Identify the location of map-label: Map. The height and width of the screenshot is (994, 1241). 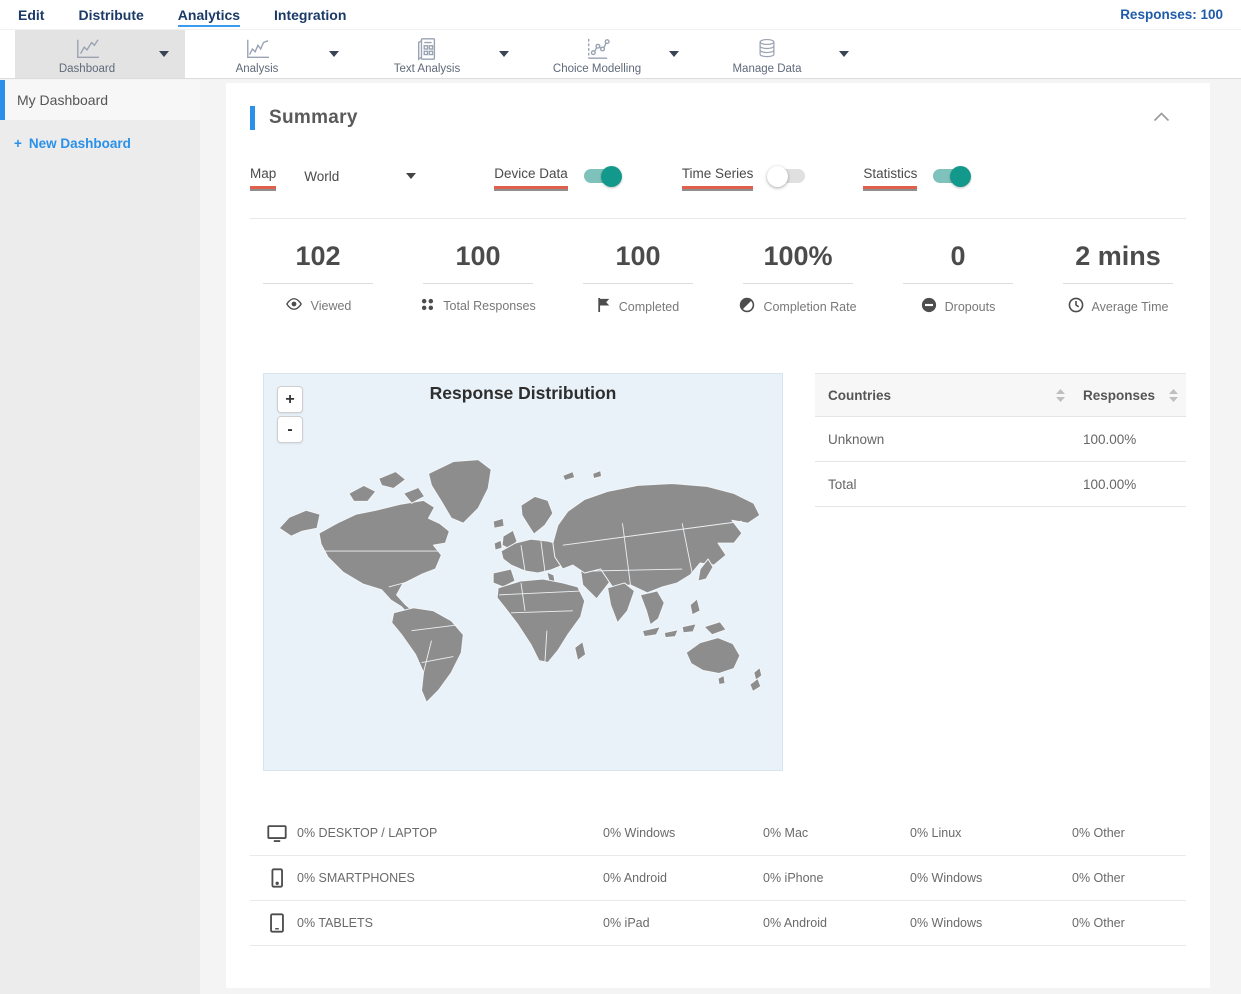
(263, 176).